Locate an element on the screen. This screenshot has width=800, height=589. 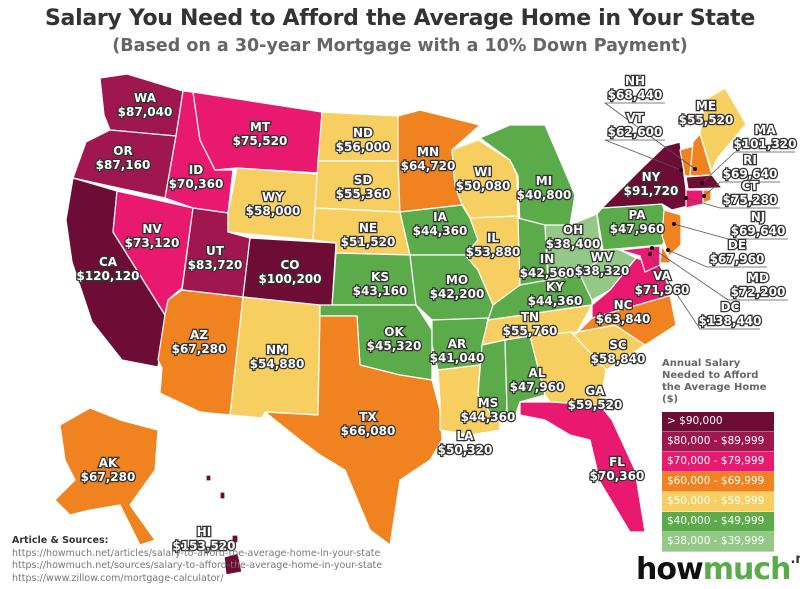
state-salary-fl: $70,360 is located at coordinates (617, 476).